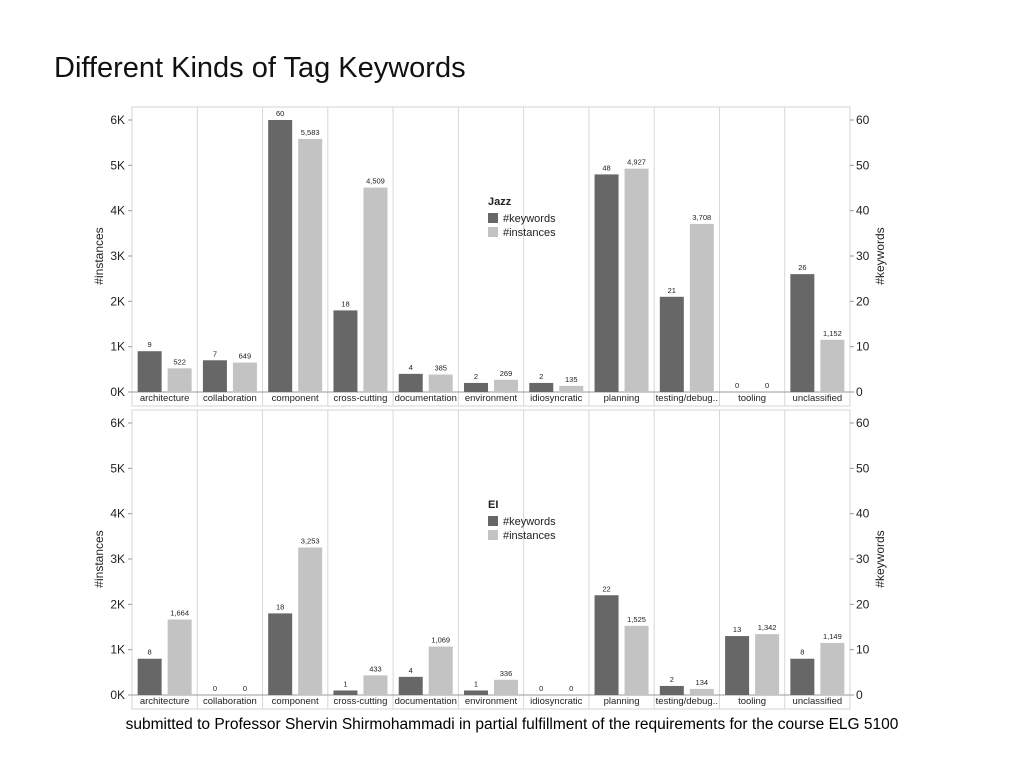  Describe the element at coordinates (117, 211) in the screenshot. I see `y-tick-label: 4K` at that location.